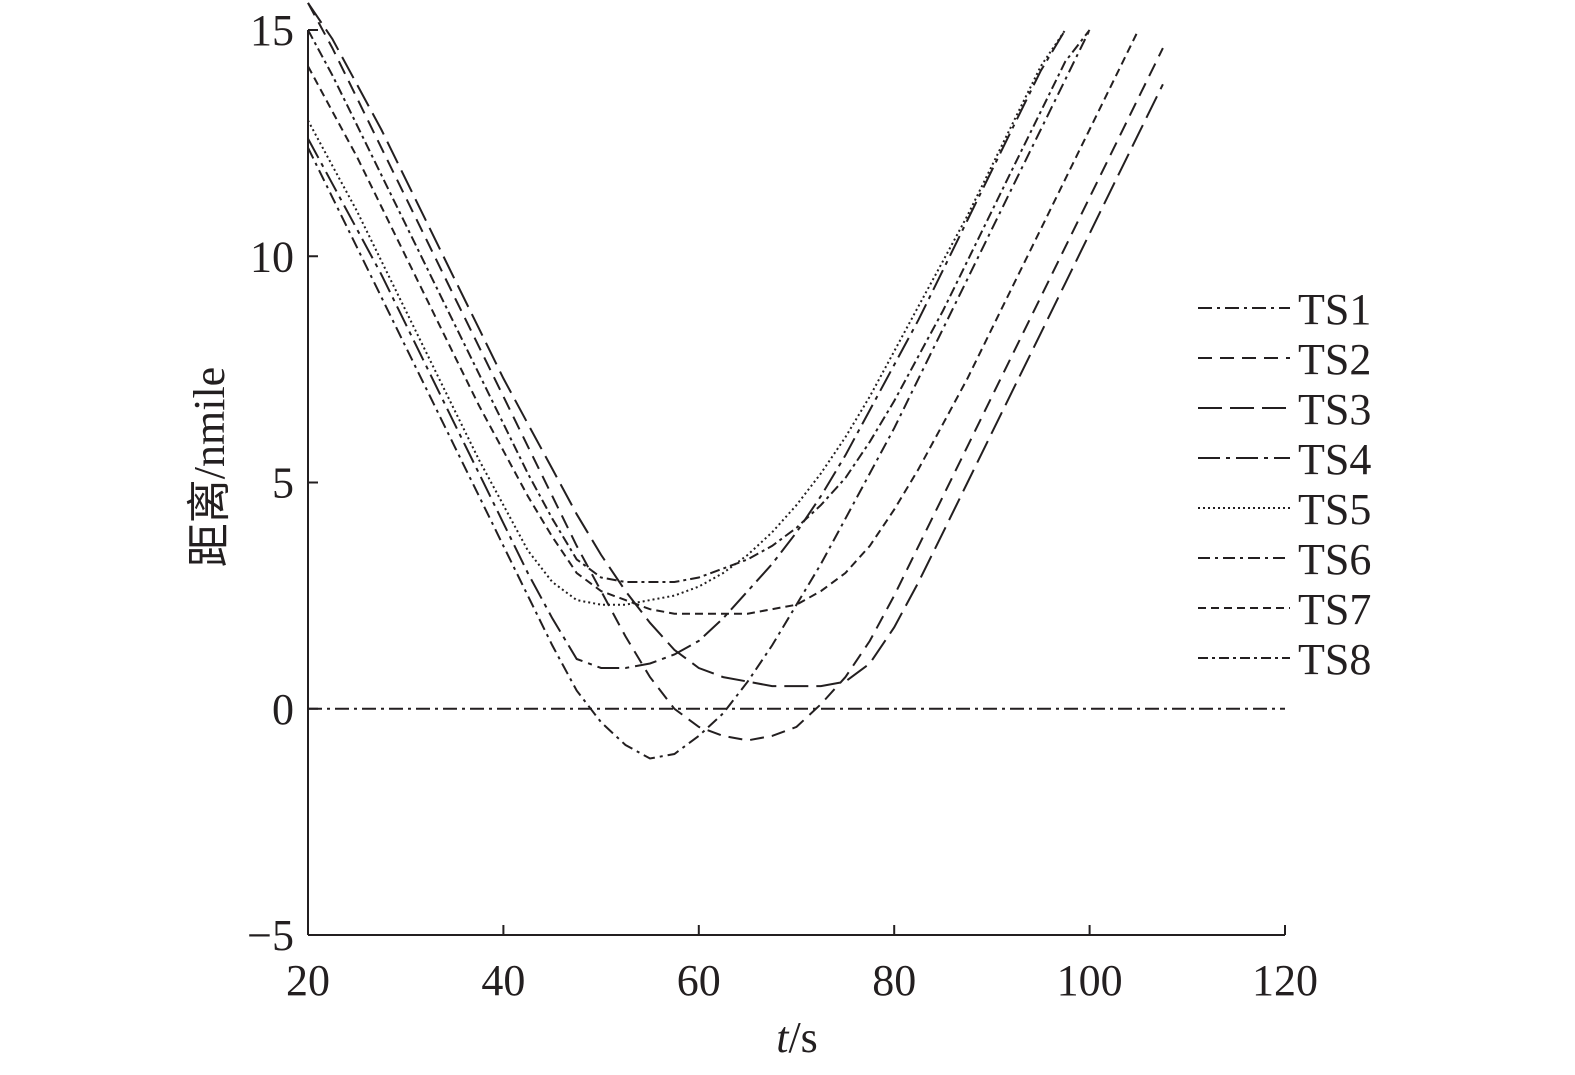 Image resolution: width=1575 pixels, height=1075 pixels. I want to click on x-tick-label: 60, so click(699, 980).